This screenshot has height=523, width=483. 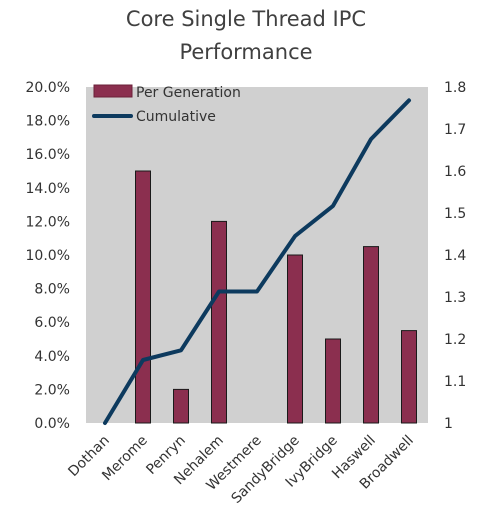 I want to click on right-tick-label: 1.8, so click(x=455, y=88).